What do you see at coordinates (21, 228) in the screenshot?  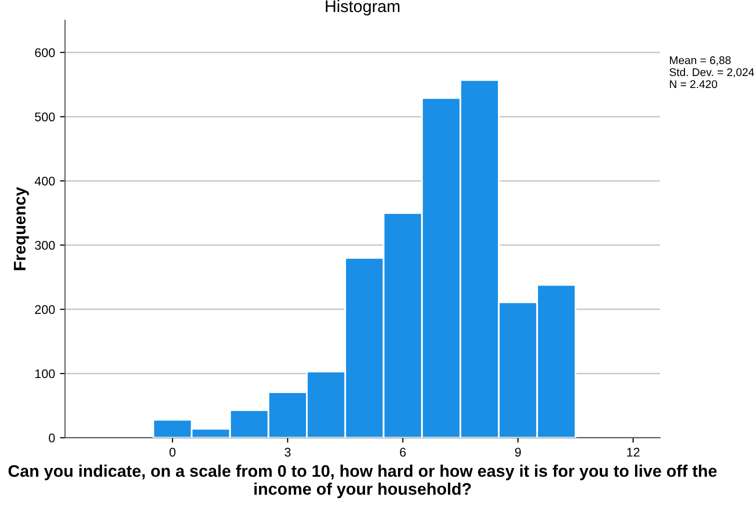 I see `y-axis-title: Frequency` at bounding box center [21, 228].